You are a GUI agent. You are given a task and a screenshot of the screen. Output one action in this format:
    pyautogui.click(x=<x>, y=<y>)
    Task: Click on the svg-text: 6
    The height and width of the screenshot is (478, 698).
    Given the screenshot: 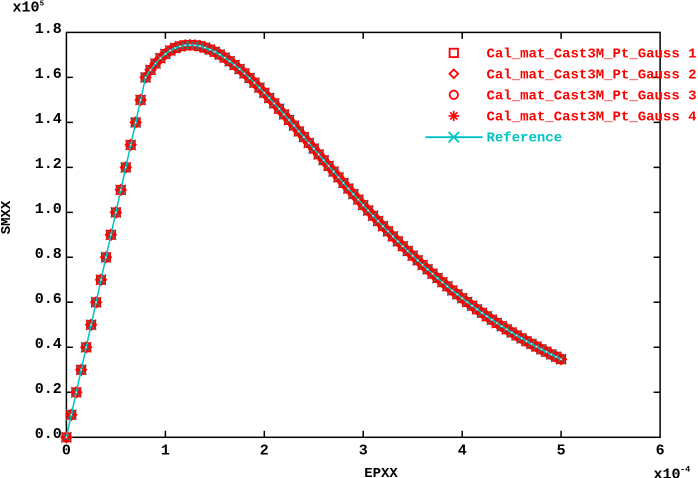 What is the action you would take?
    pyautogui.click(x=660, y=451)
    